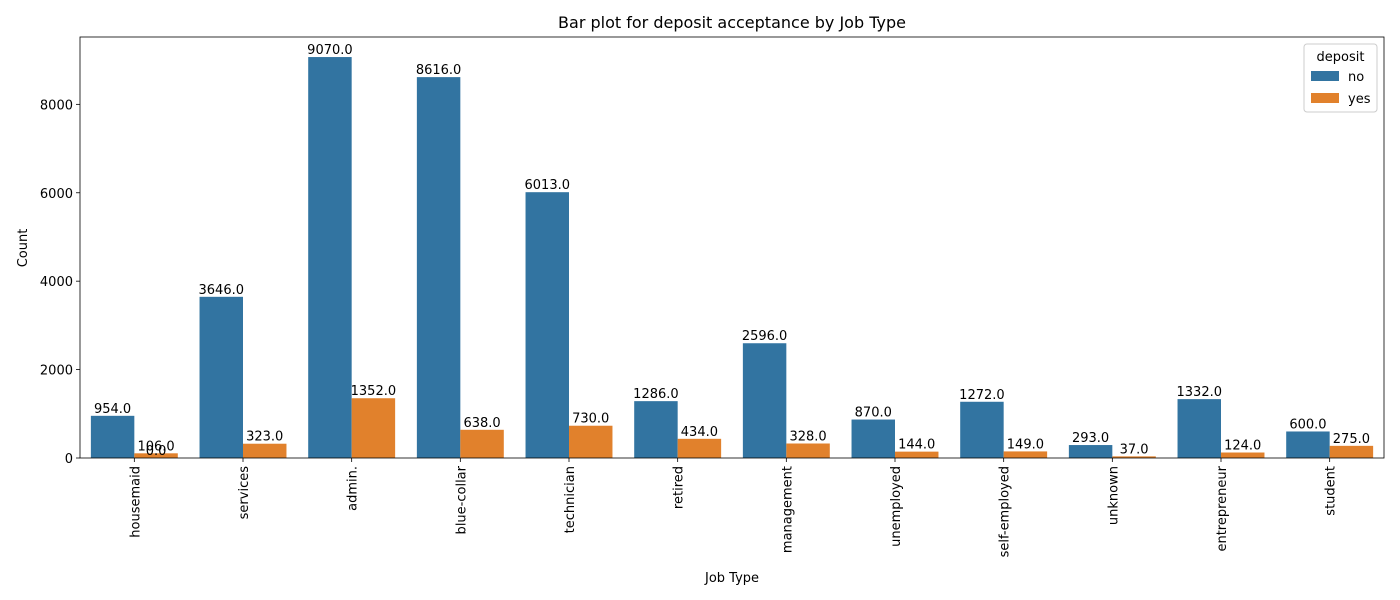 This screenshot has width=1400, height=600. Describe the element at coordinates (56, 194) in the screenshot. I see `y-tick-label: 6000` at that location.